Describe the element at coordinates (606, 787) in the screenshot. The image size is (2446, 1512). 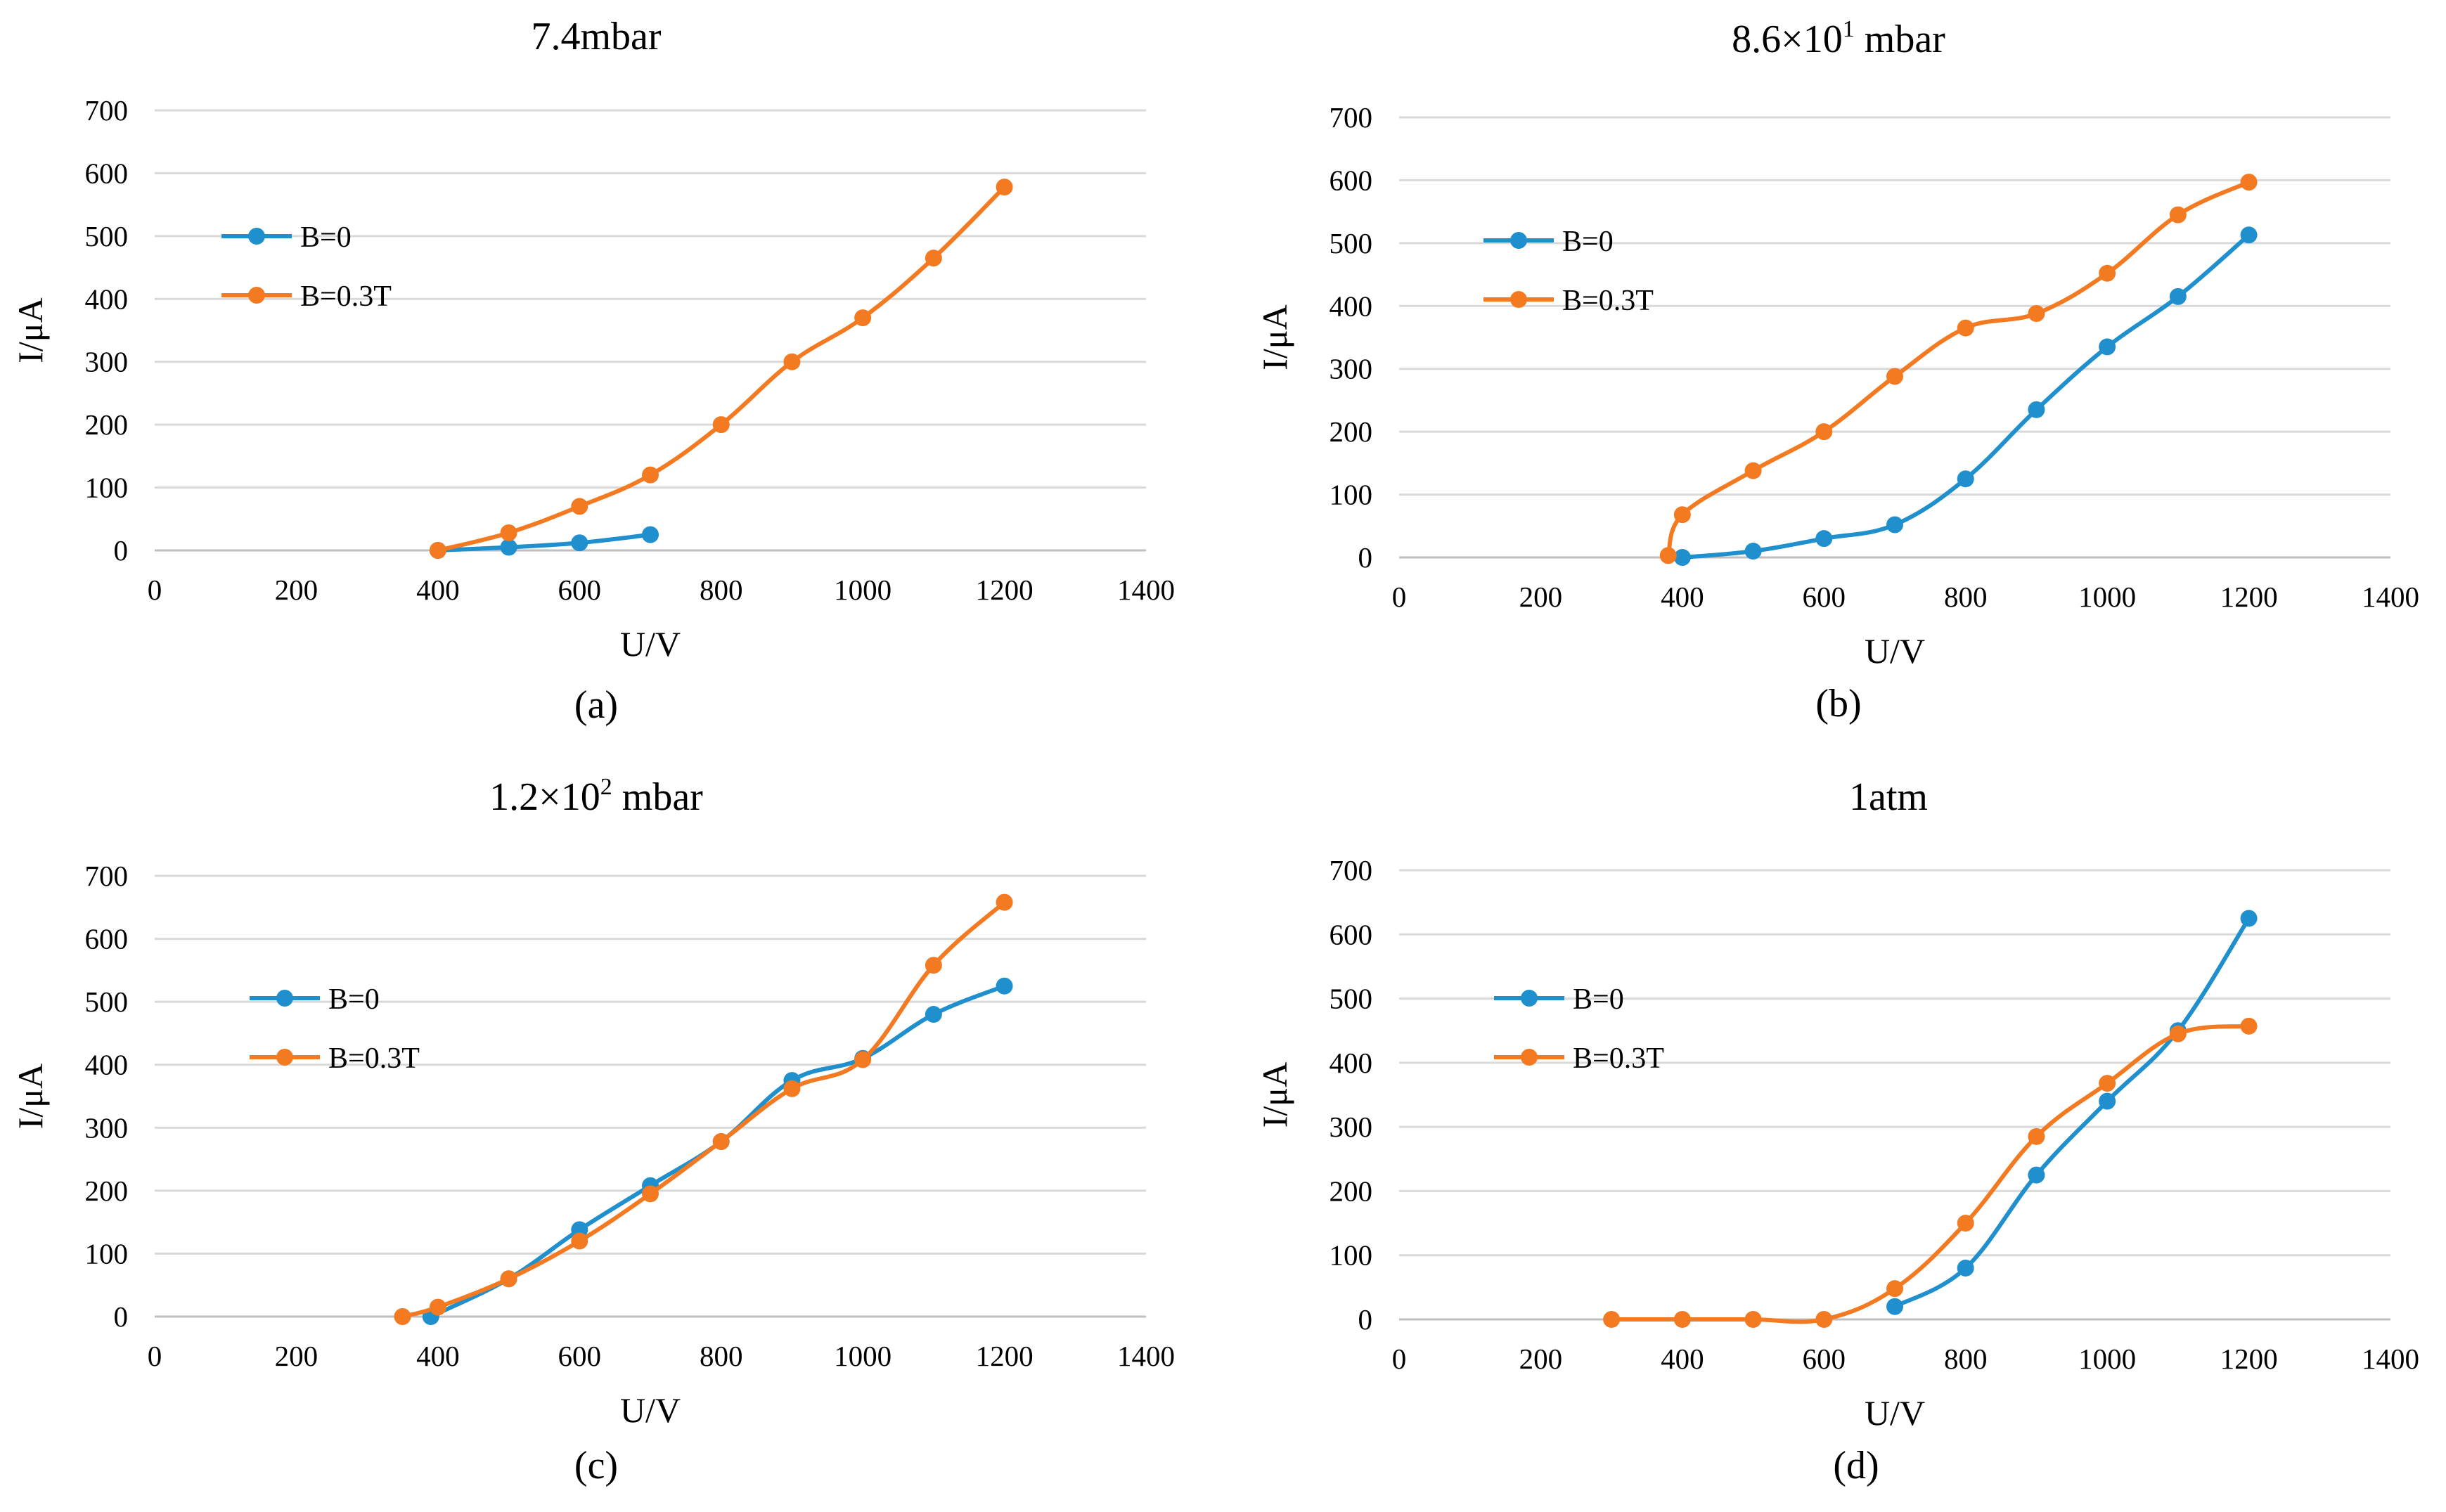
I see `chart-title-sup: 2` at that location.